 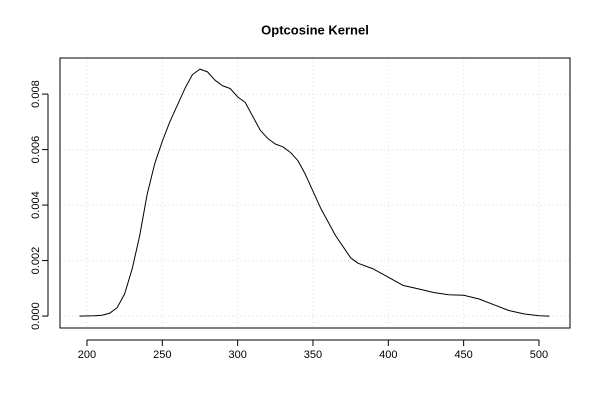 What do you see at coordinates (36, 94) in the screenshot?
I see `y-tick-label: 0.008` at bounding box center [36, 94].